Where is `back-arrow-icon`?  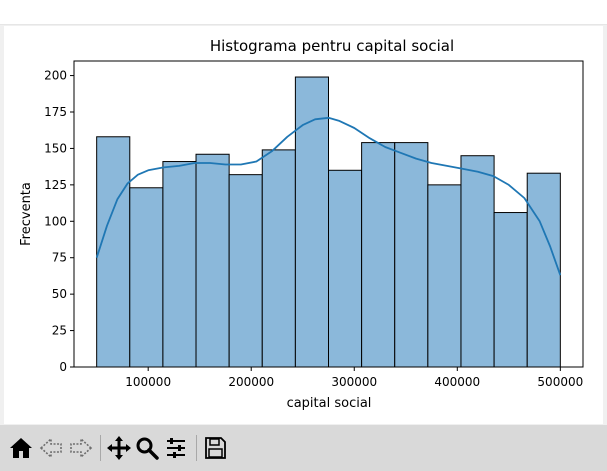 back-arrow-icon is located at coordinates (50, 448).